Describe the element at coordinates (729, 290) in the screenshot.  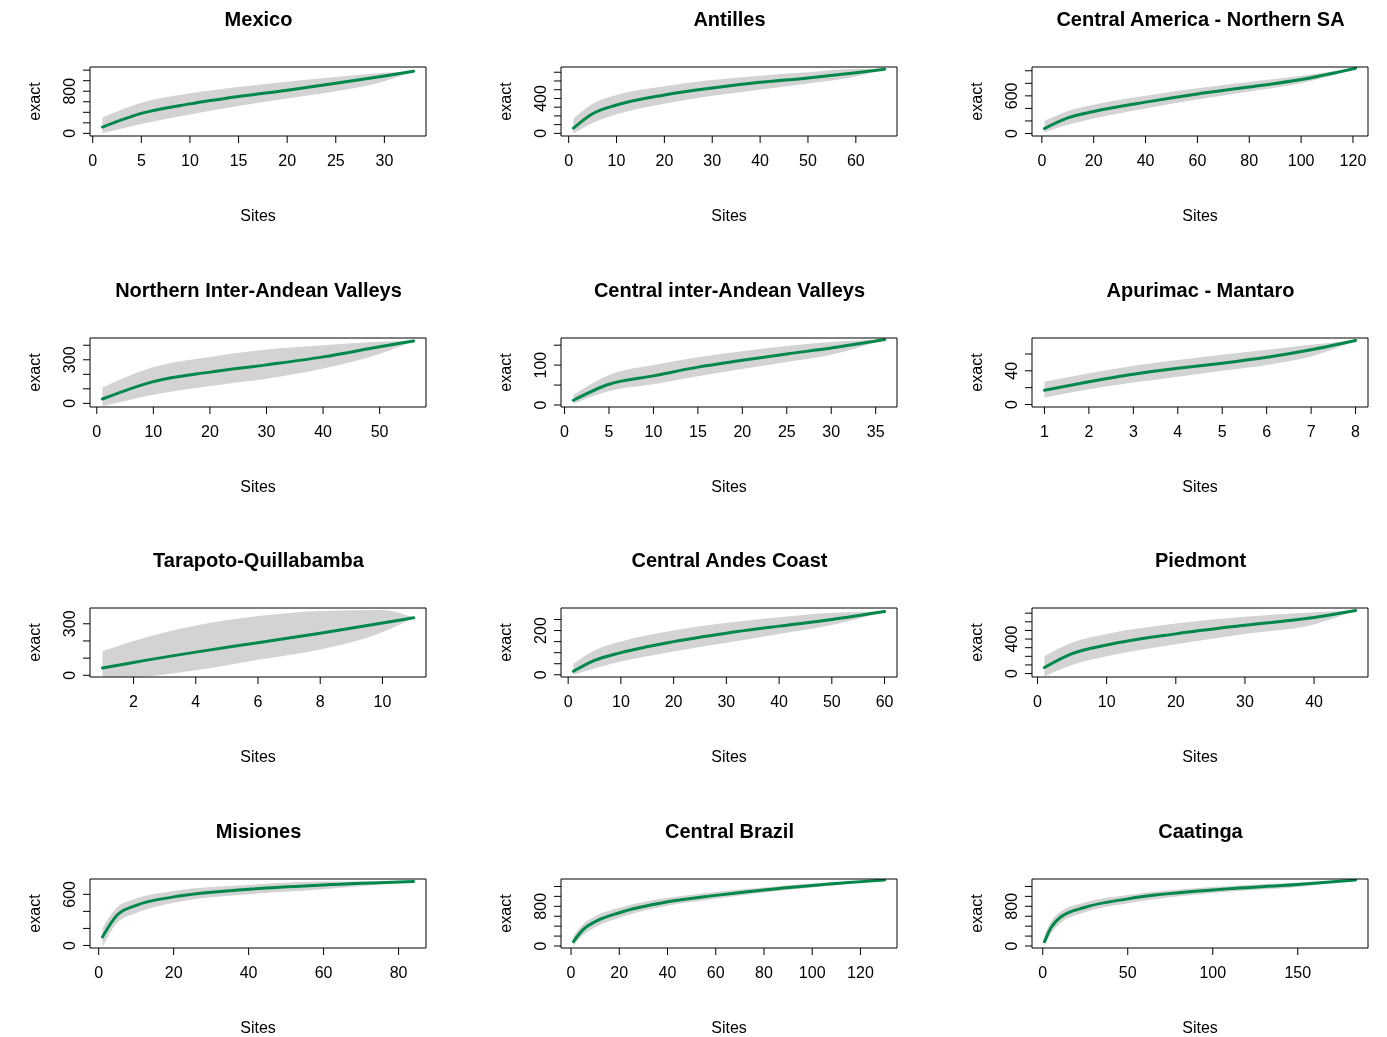
I see `chart-title: Central inter-Andean Valleys` at that location.